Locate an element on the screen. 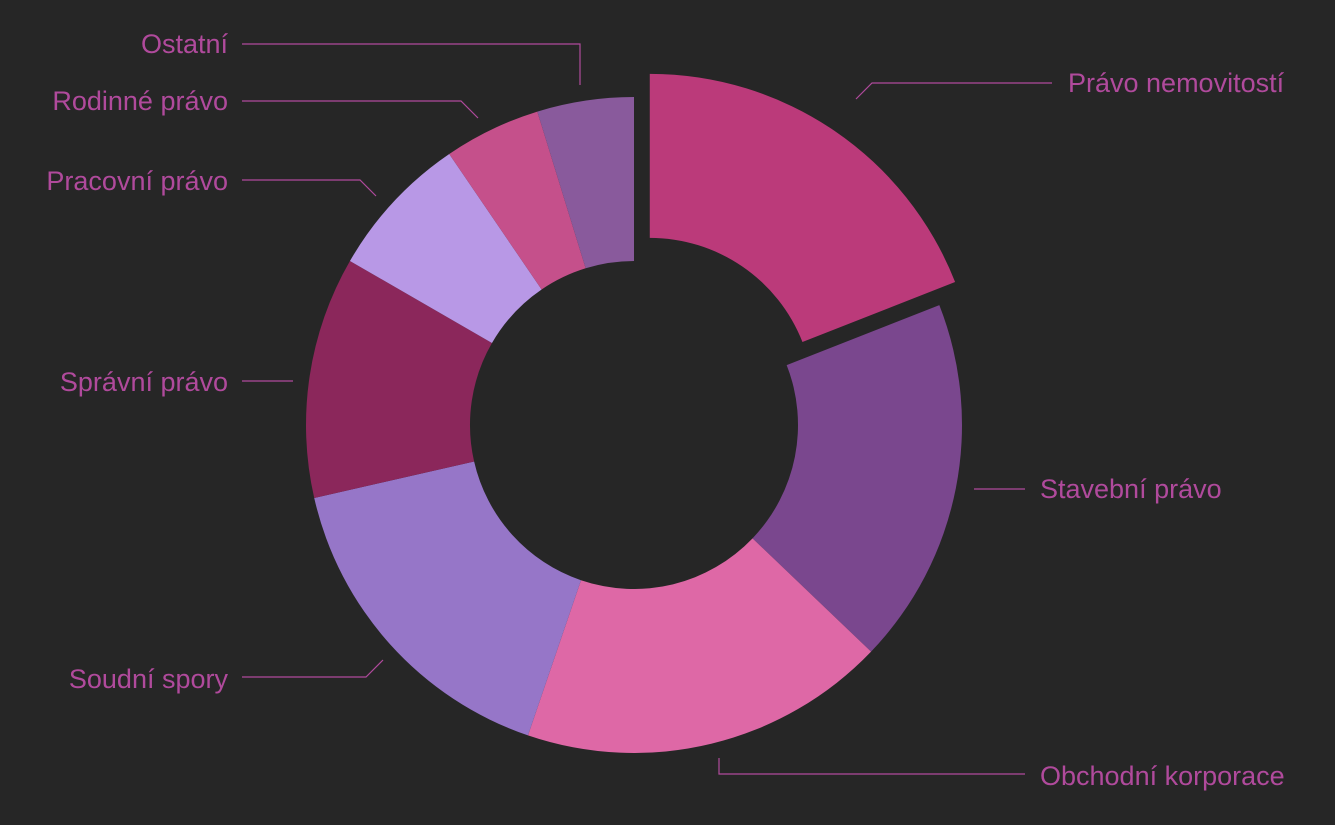 This screenshot has height=825, width=1335. leader-line-obchodni-korporace is located at coordinates (871, 766).